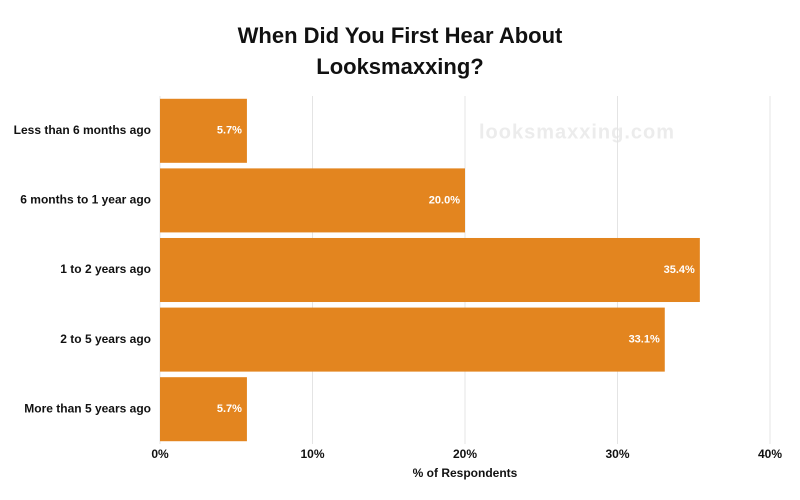 Image resolution: width=800 pixels, height=500 pixels. What do you see at coordinates (87, 408) in the screenshot?
I see `y-tick-label: More than 5 years ago` at bounding box center [87, 408].